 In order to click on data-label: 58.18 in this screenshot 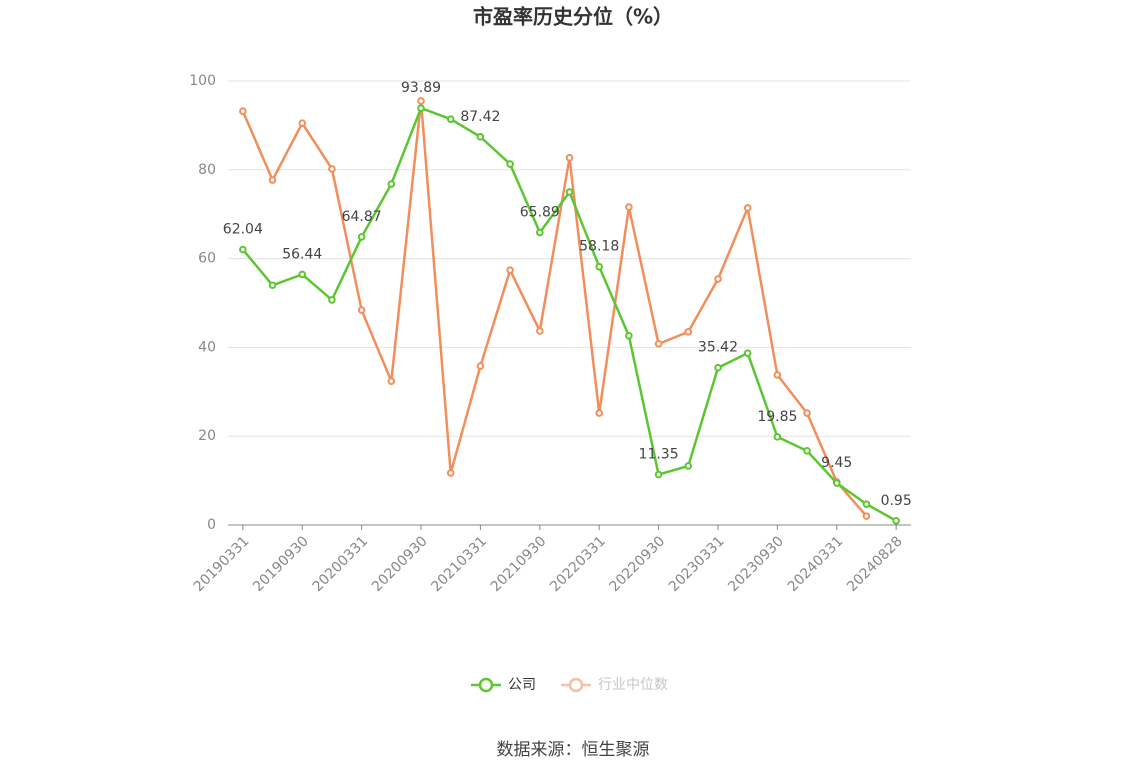, I will do `click(599, 247)`.